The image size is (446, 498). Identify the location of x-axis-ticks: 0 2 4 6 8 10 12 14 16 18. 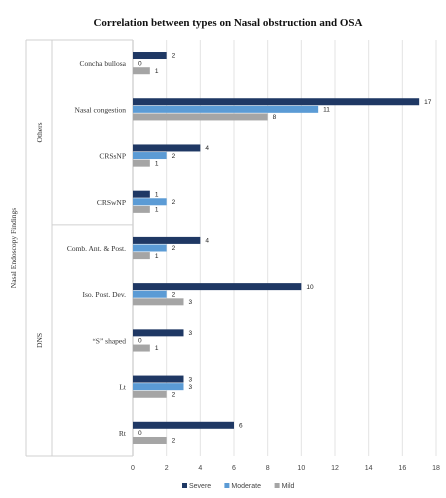
(285, 468).